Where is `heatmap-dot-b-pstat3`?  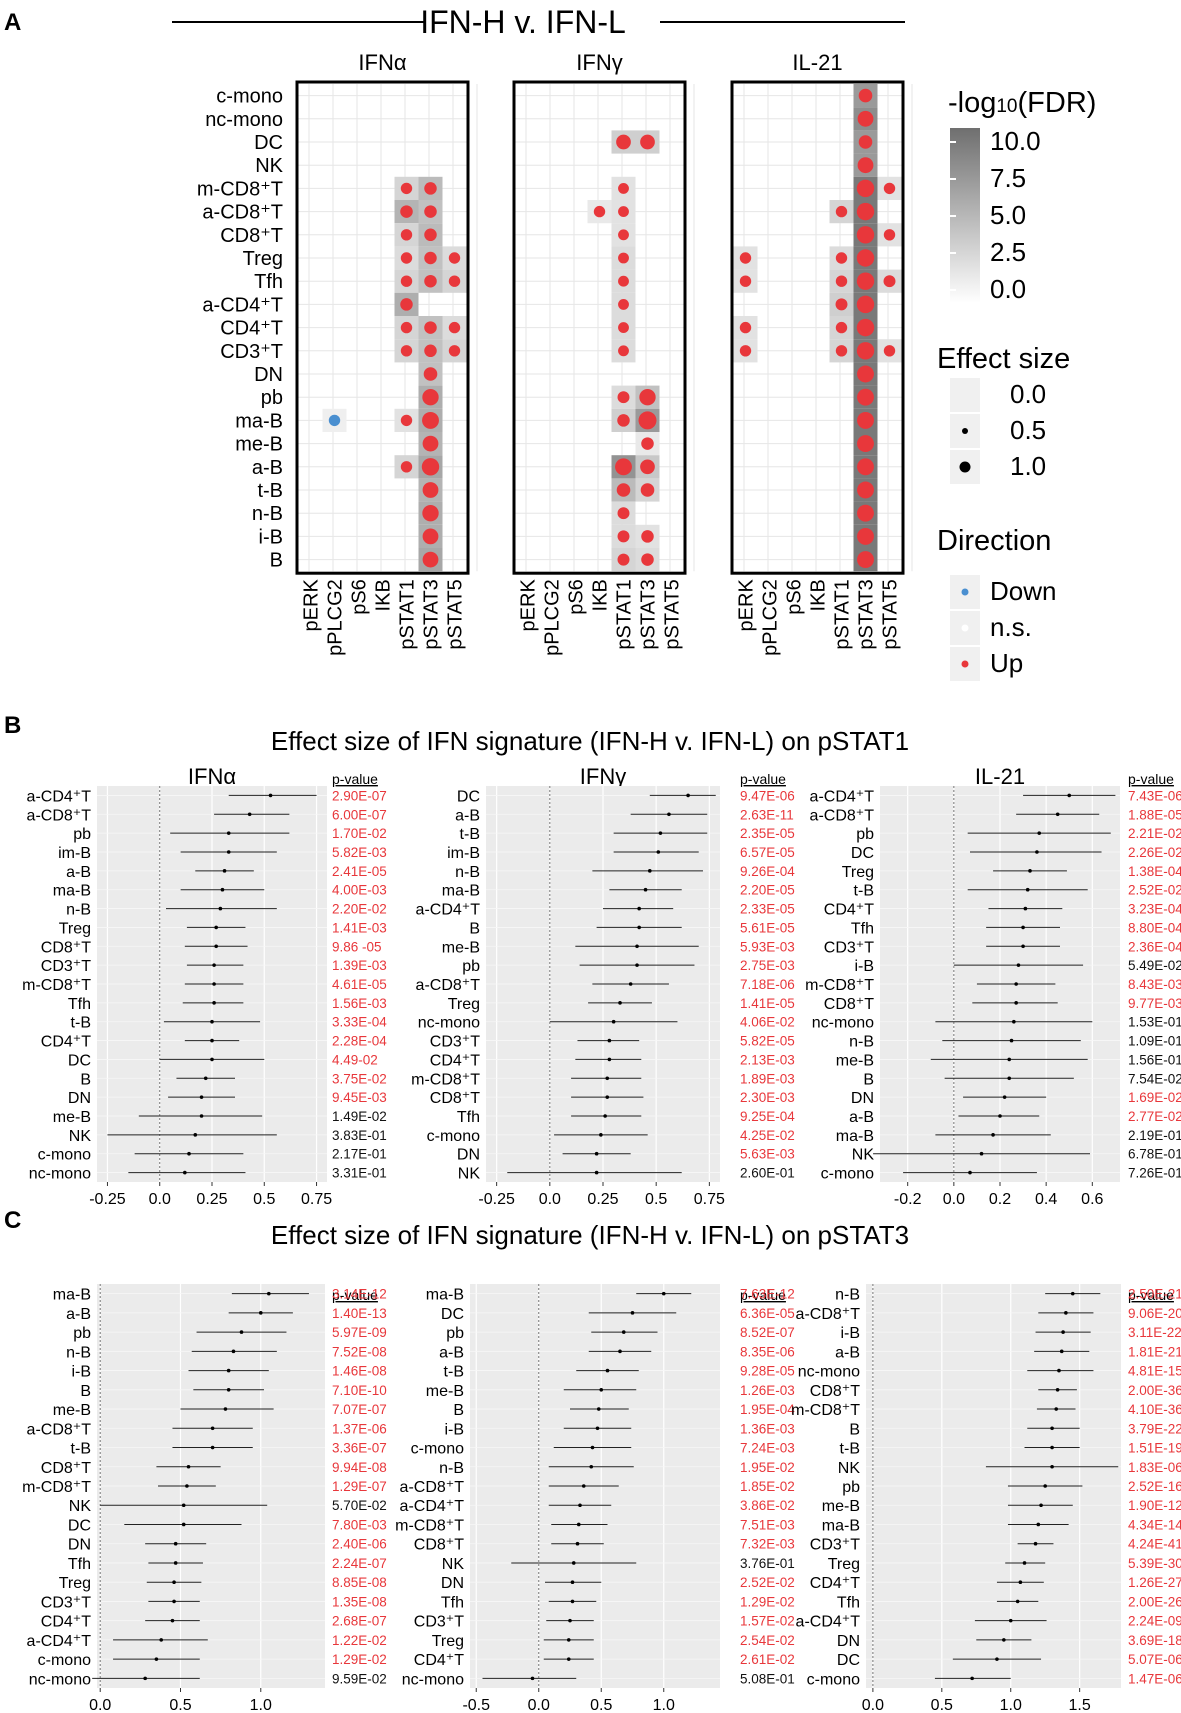 heatmap-dot-b-pstat3 is located at coordinates (865, 560).